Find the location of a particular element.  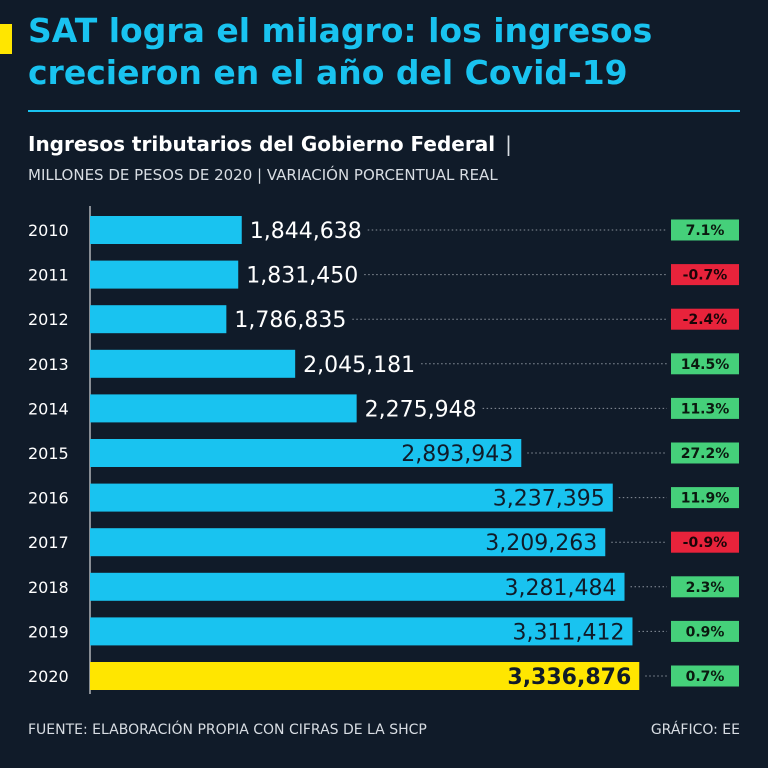

y-tick-label: 2019 is located at coordinates (48, 631).